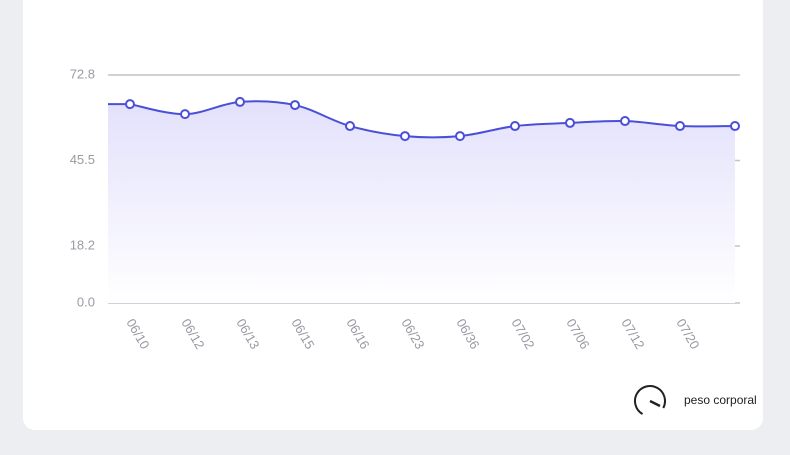 The height and width of the screenshot is (455, 790). Describe the element at coordinates (86, 301) in the screenshot. I see `y-tick-label: 0.0` at that location.